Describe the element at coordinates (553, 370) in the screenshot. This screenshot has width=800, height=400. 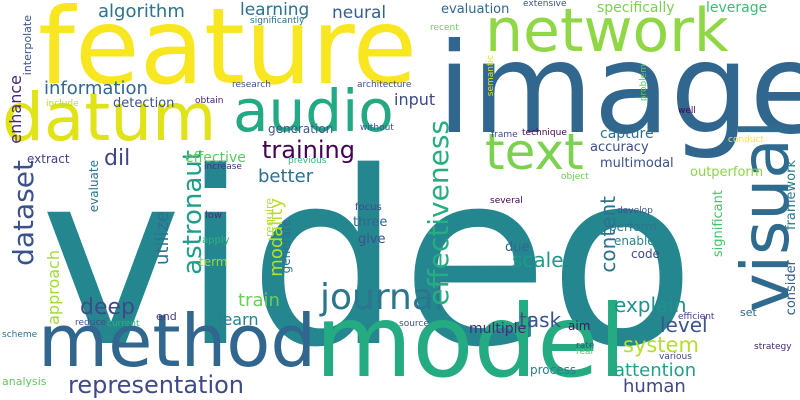
I see `word-process: process` at that location.